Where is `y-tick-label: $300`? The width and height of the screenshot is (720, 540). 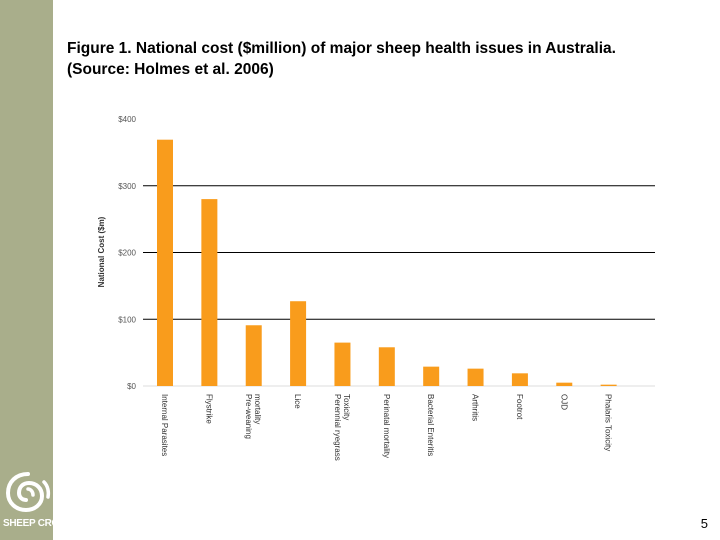 y-tick-label: $300 is located at coordinates (127, 186).